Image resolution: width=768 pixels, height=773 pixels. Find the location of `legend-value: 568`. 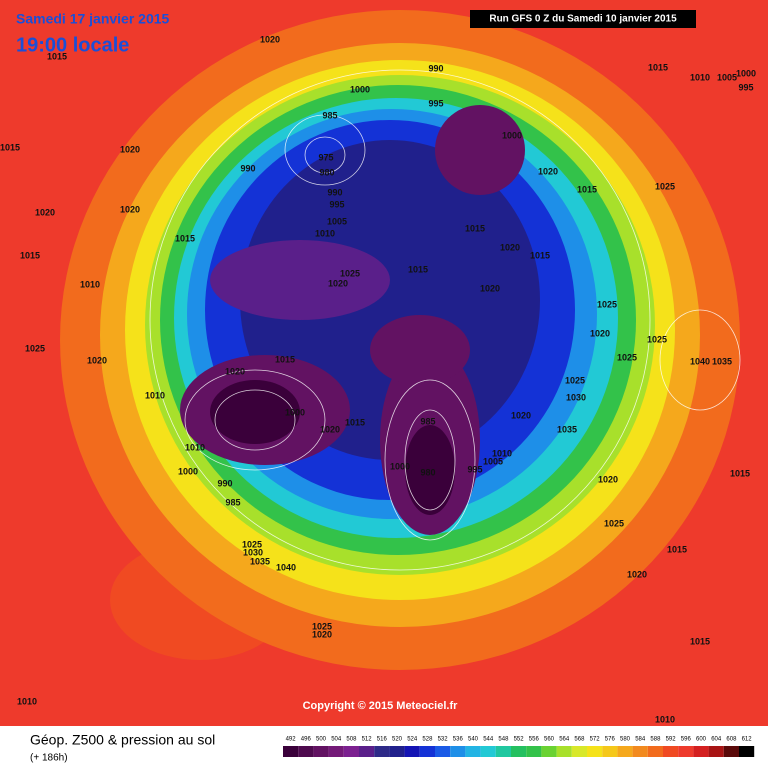

legend-value: 568 is located at coordinates (579, 740).